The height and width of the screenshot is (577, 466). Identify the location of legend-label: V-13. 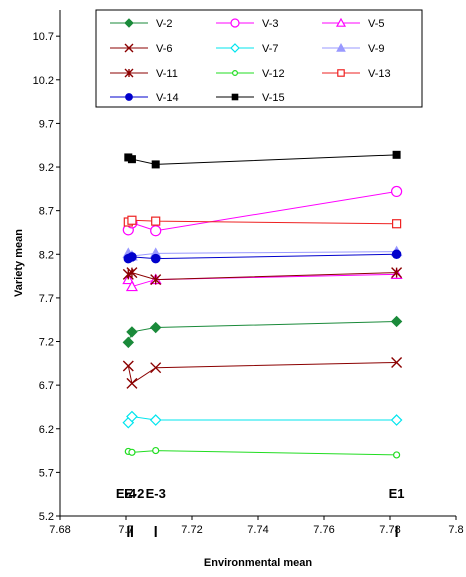
(379, 74).